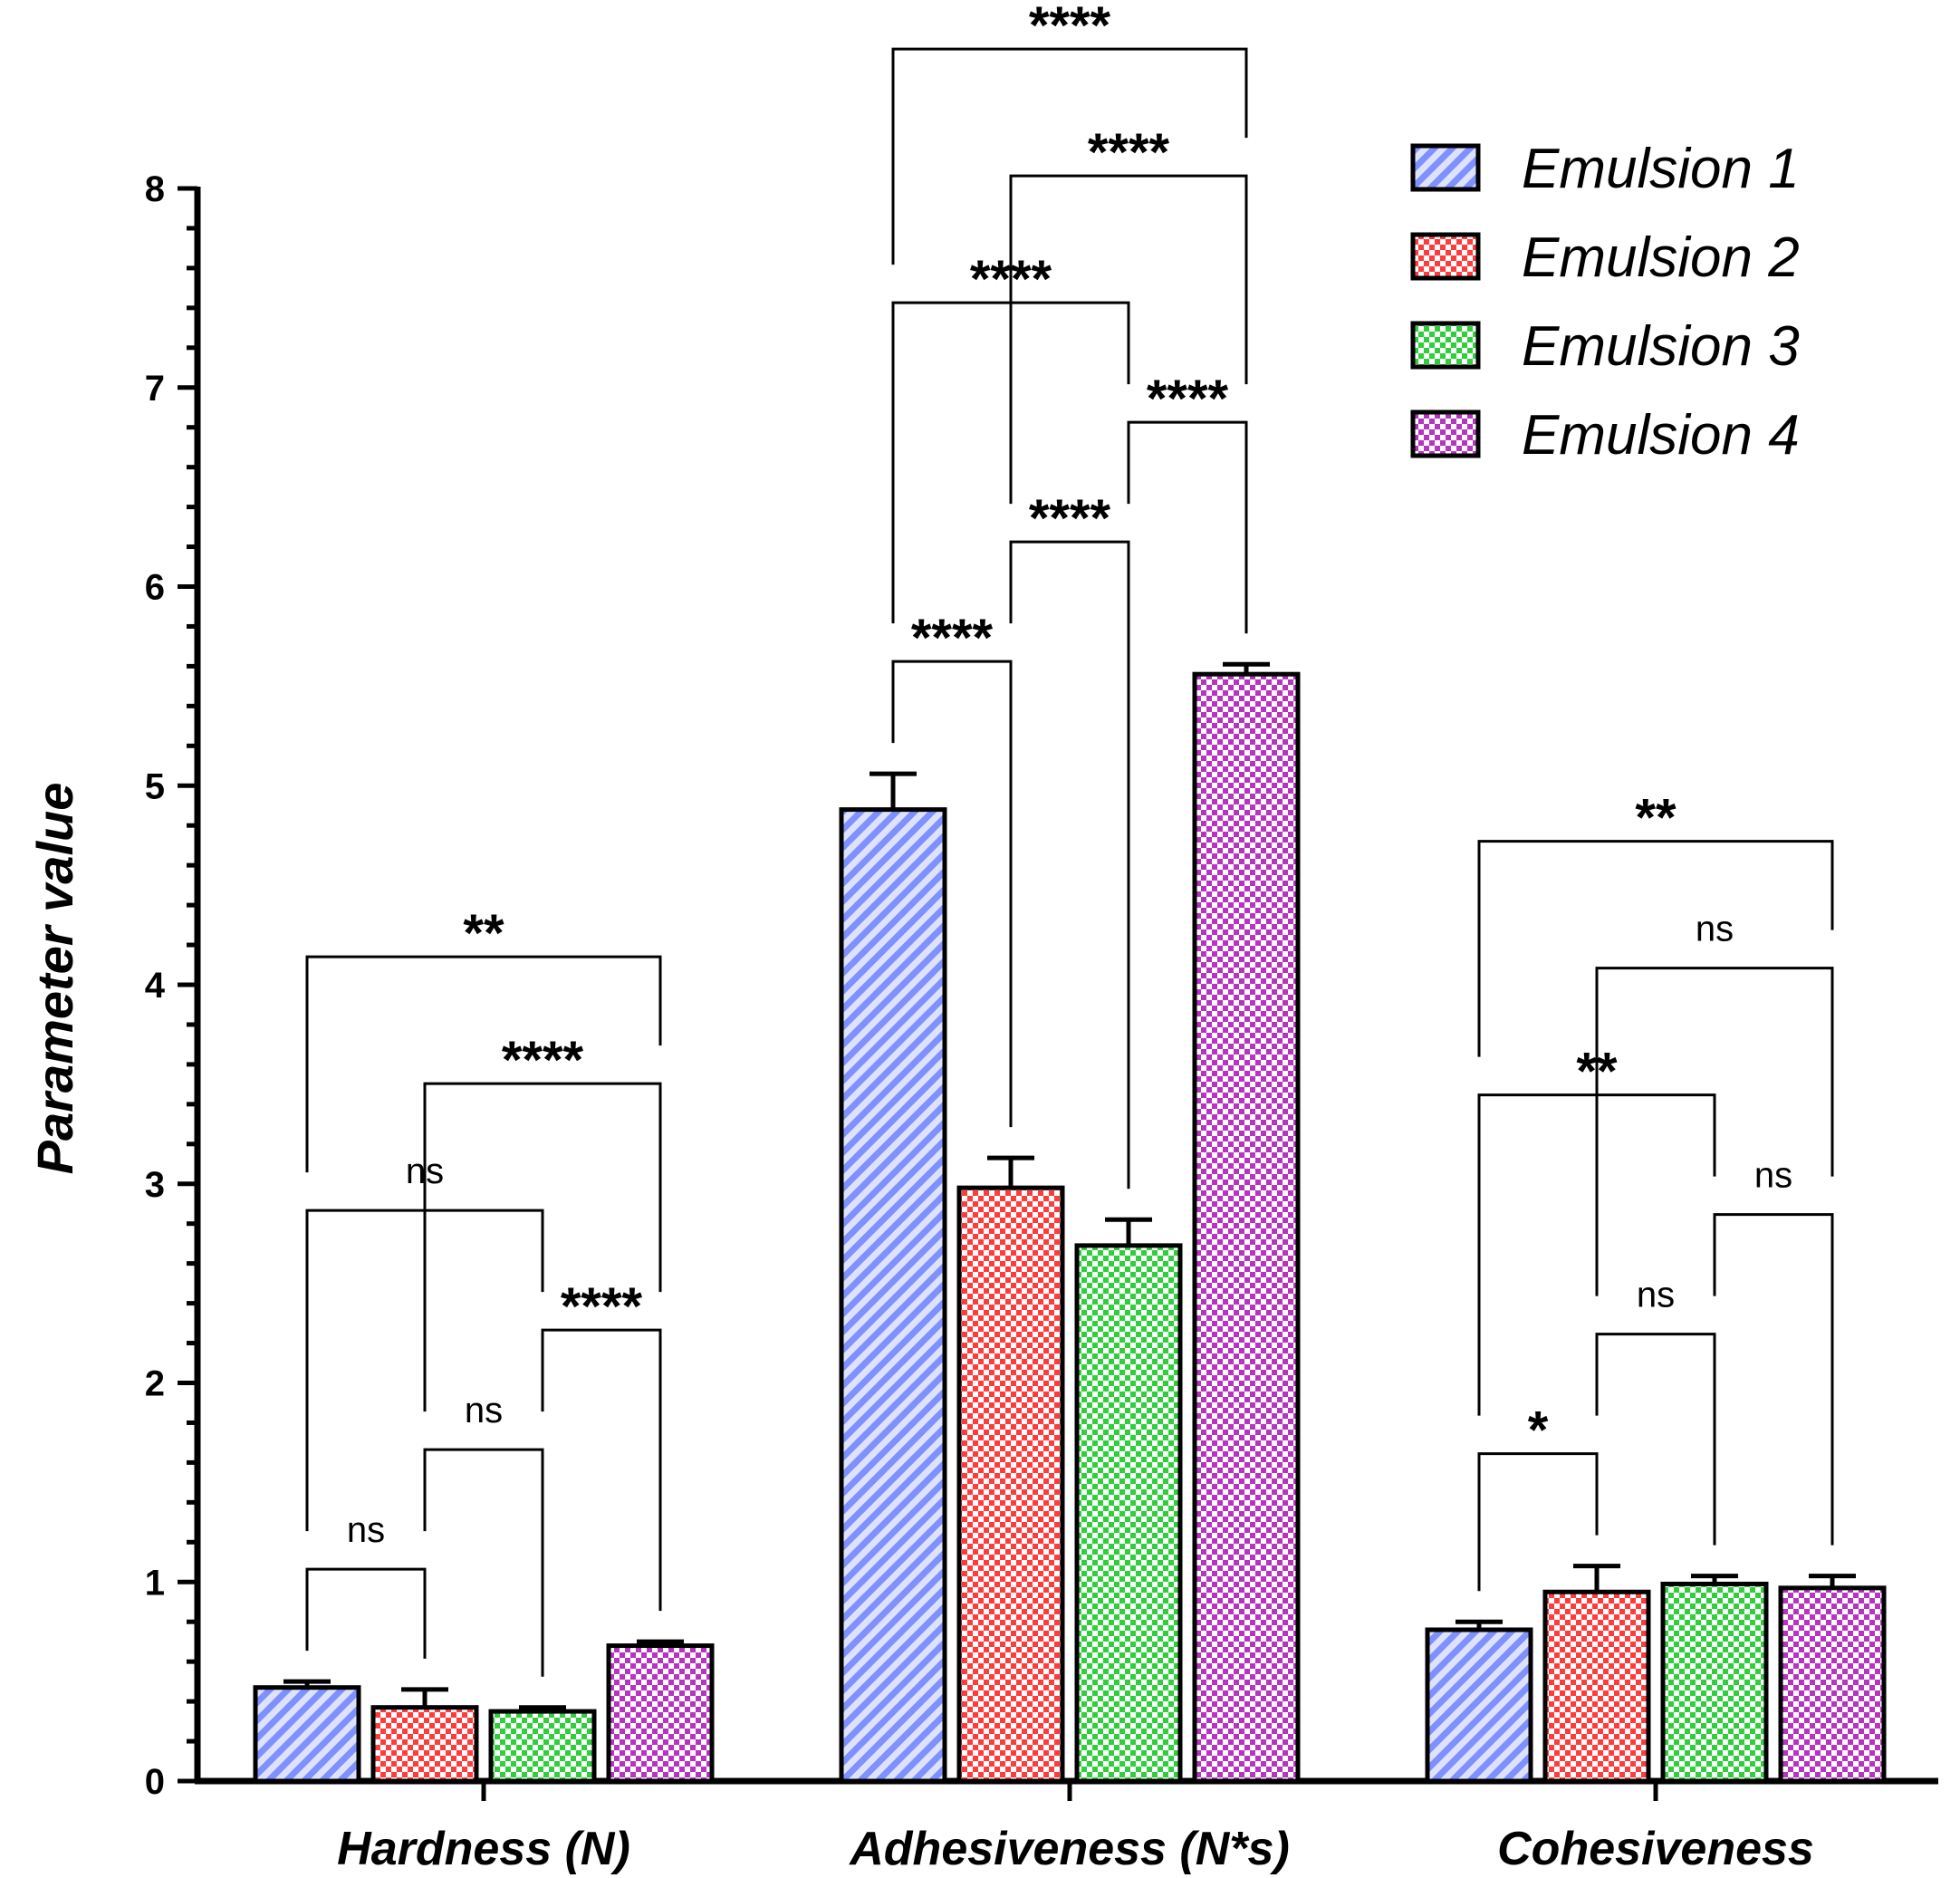 The height and width of the screenshot is (1878, 1960). I want to click on y-axis: 0 1 2 3 4 5 6 7 8, so click(173, 985).